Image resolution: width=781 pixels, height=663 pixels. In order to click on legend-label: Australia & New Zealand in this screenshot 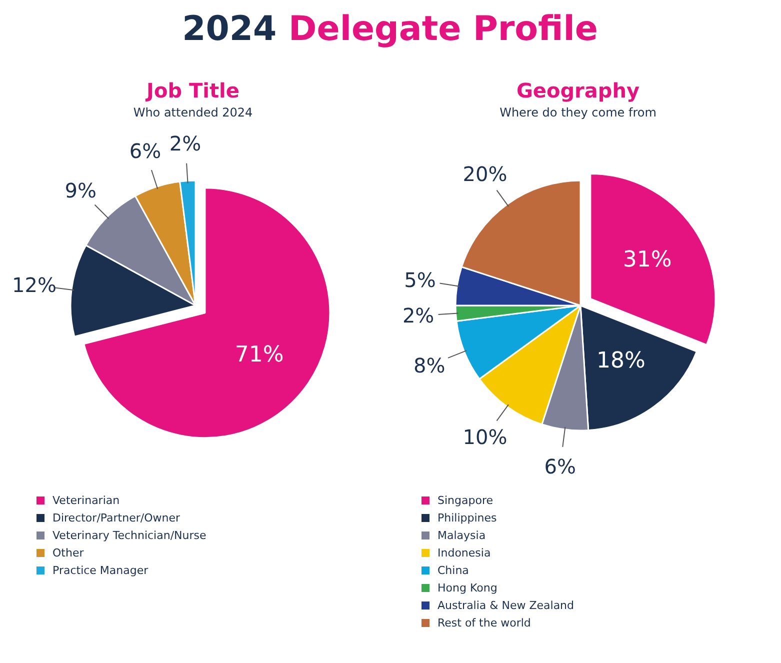, I will do `click(506, 605)`.